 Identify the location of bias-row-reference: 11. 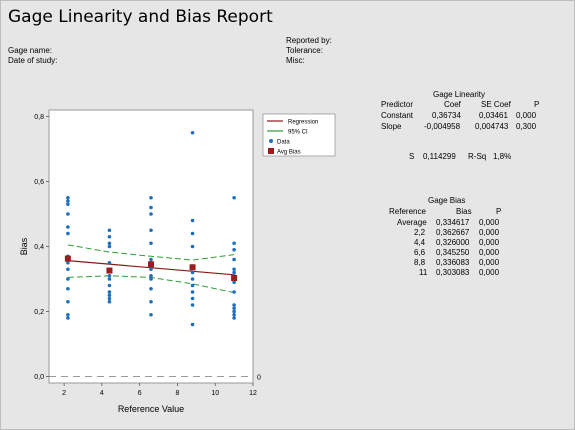
(423, 272).